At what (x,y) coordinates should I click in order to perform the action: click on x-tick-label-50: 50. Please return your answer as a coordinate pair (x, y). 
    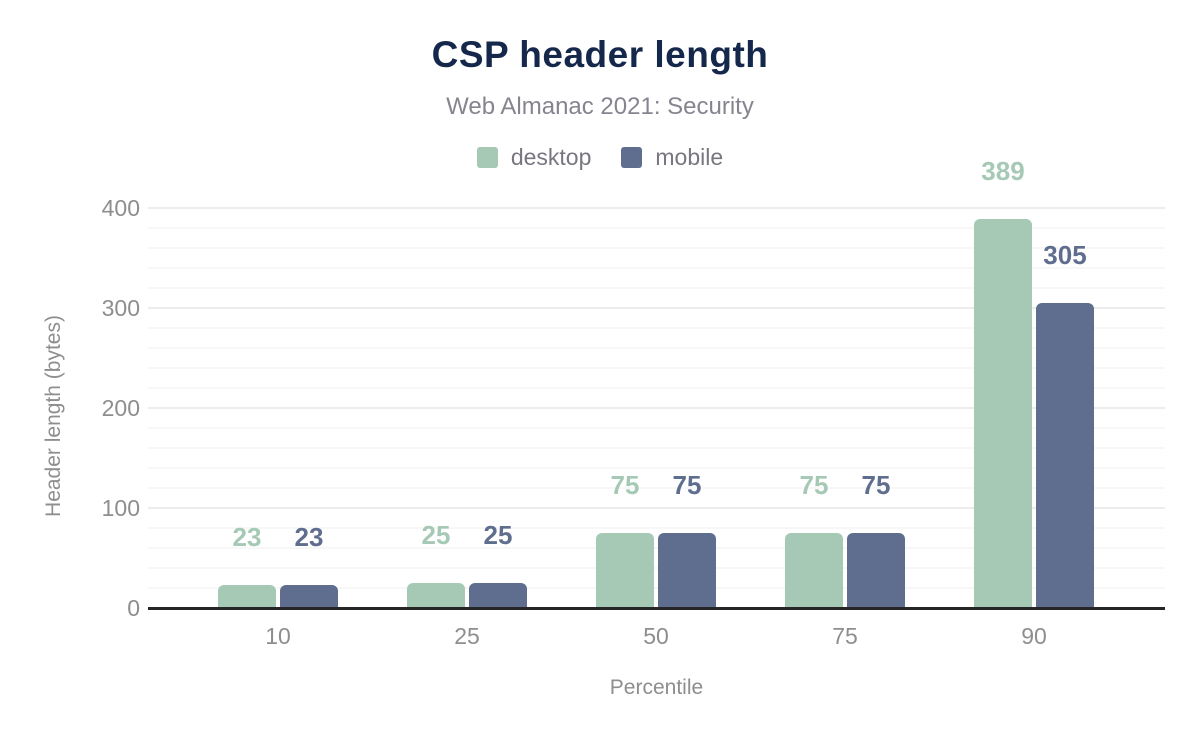
    Looking at the image, I should click on (656, 636).